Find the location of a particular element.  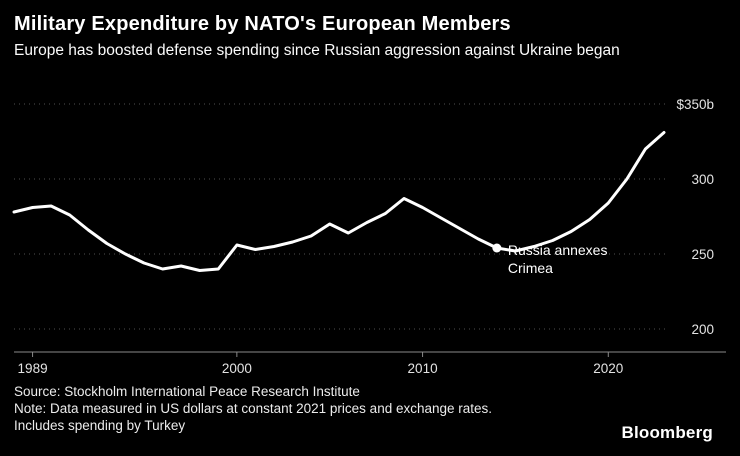

note-line-2: Includes spending by Turkey is located at coordinates (100, 425).